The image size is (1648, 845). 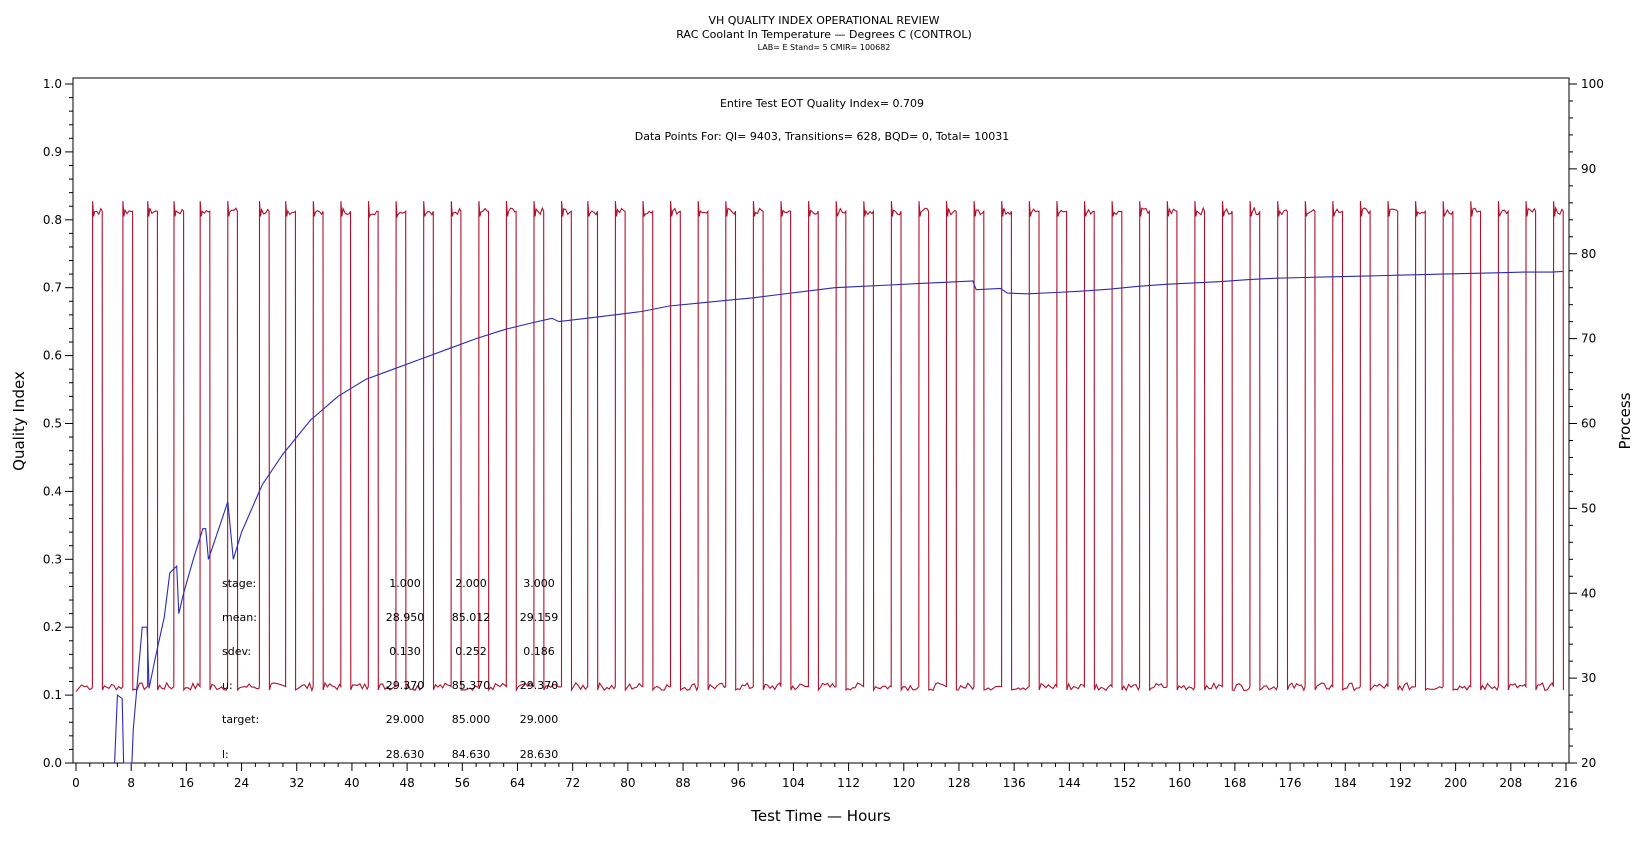 What do you see at coordinates (52, 491) in the screenshot?
I see `y-tick-label: 0.4` at bounding box center [52, 491].